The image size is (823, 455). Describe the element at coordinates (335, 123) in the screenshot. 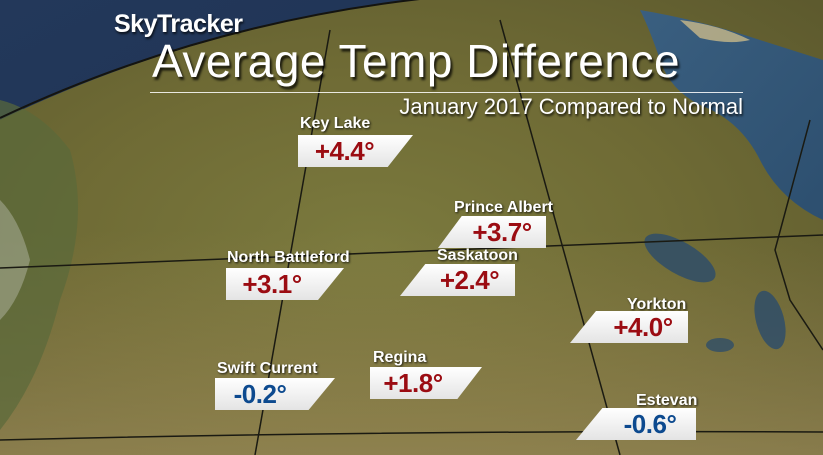

I see `station-name: Key Lake` at that location.